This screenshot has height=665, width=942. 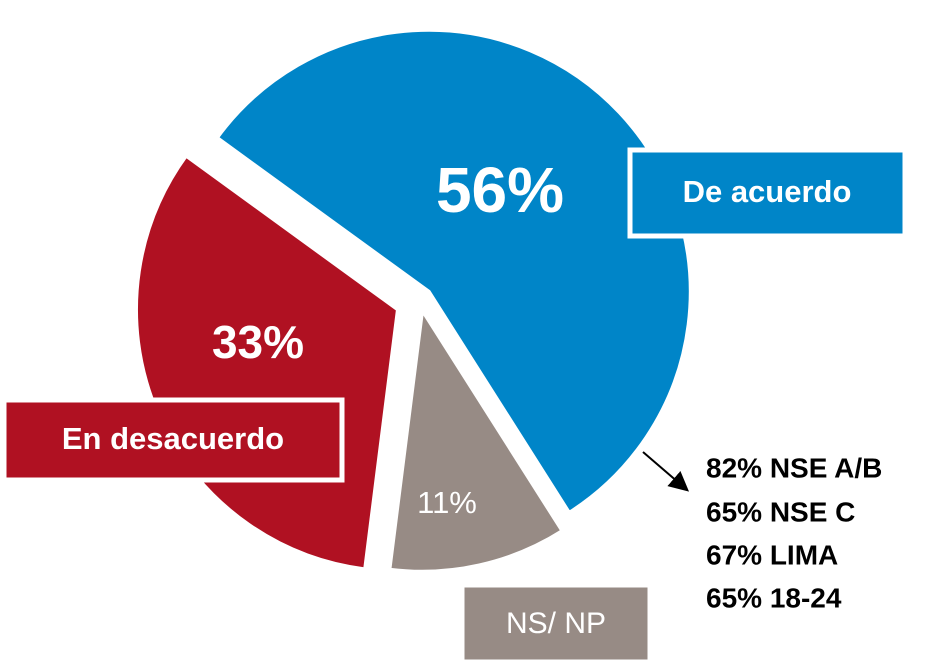 I want to click on arrow, so click(x=666, y=471).